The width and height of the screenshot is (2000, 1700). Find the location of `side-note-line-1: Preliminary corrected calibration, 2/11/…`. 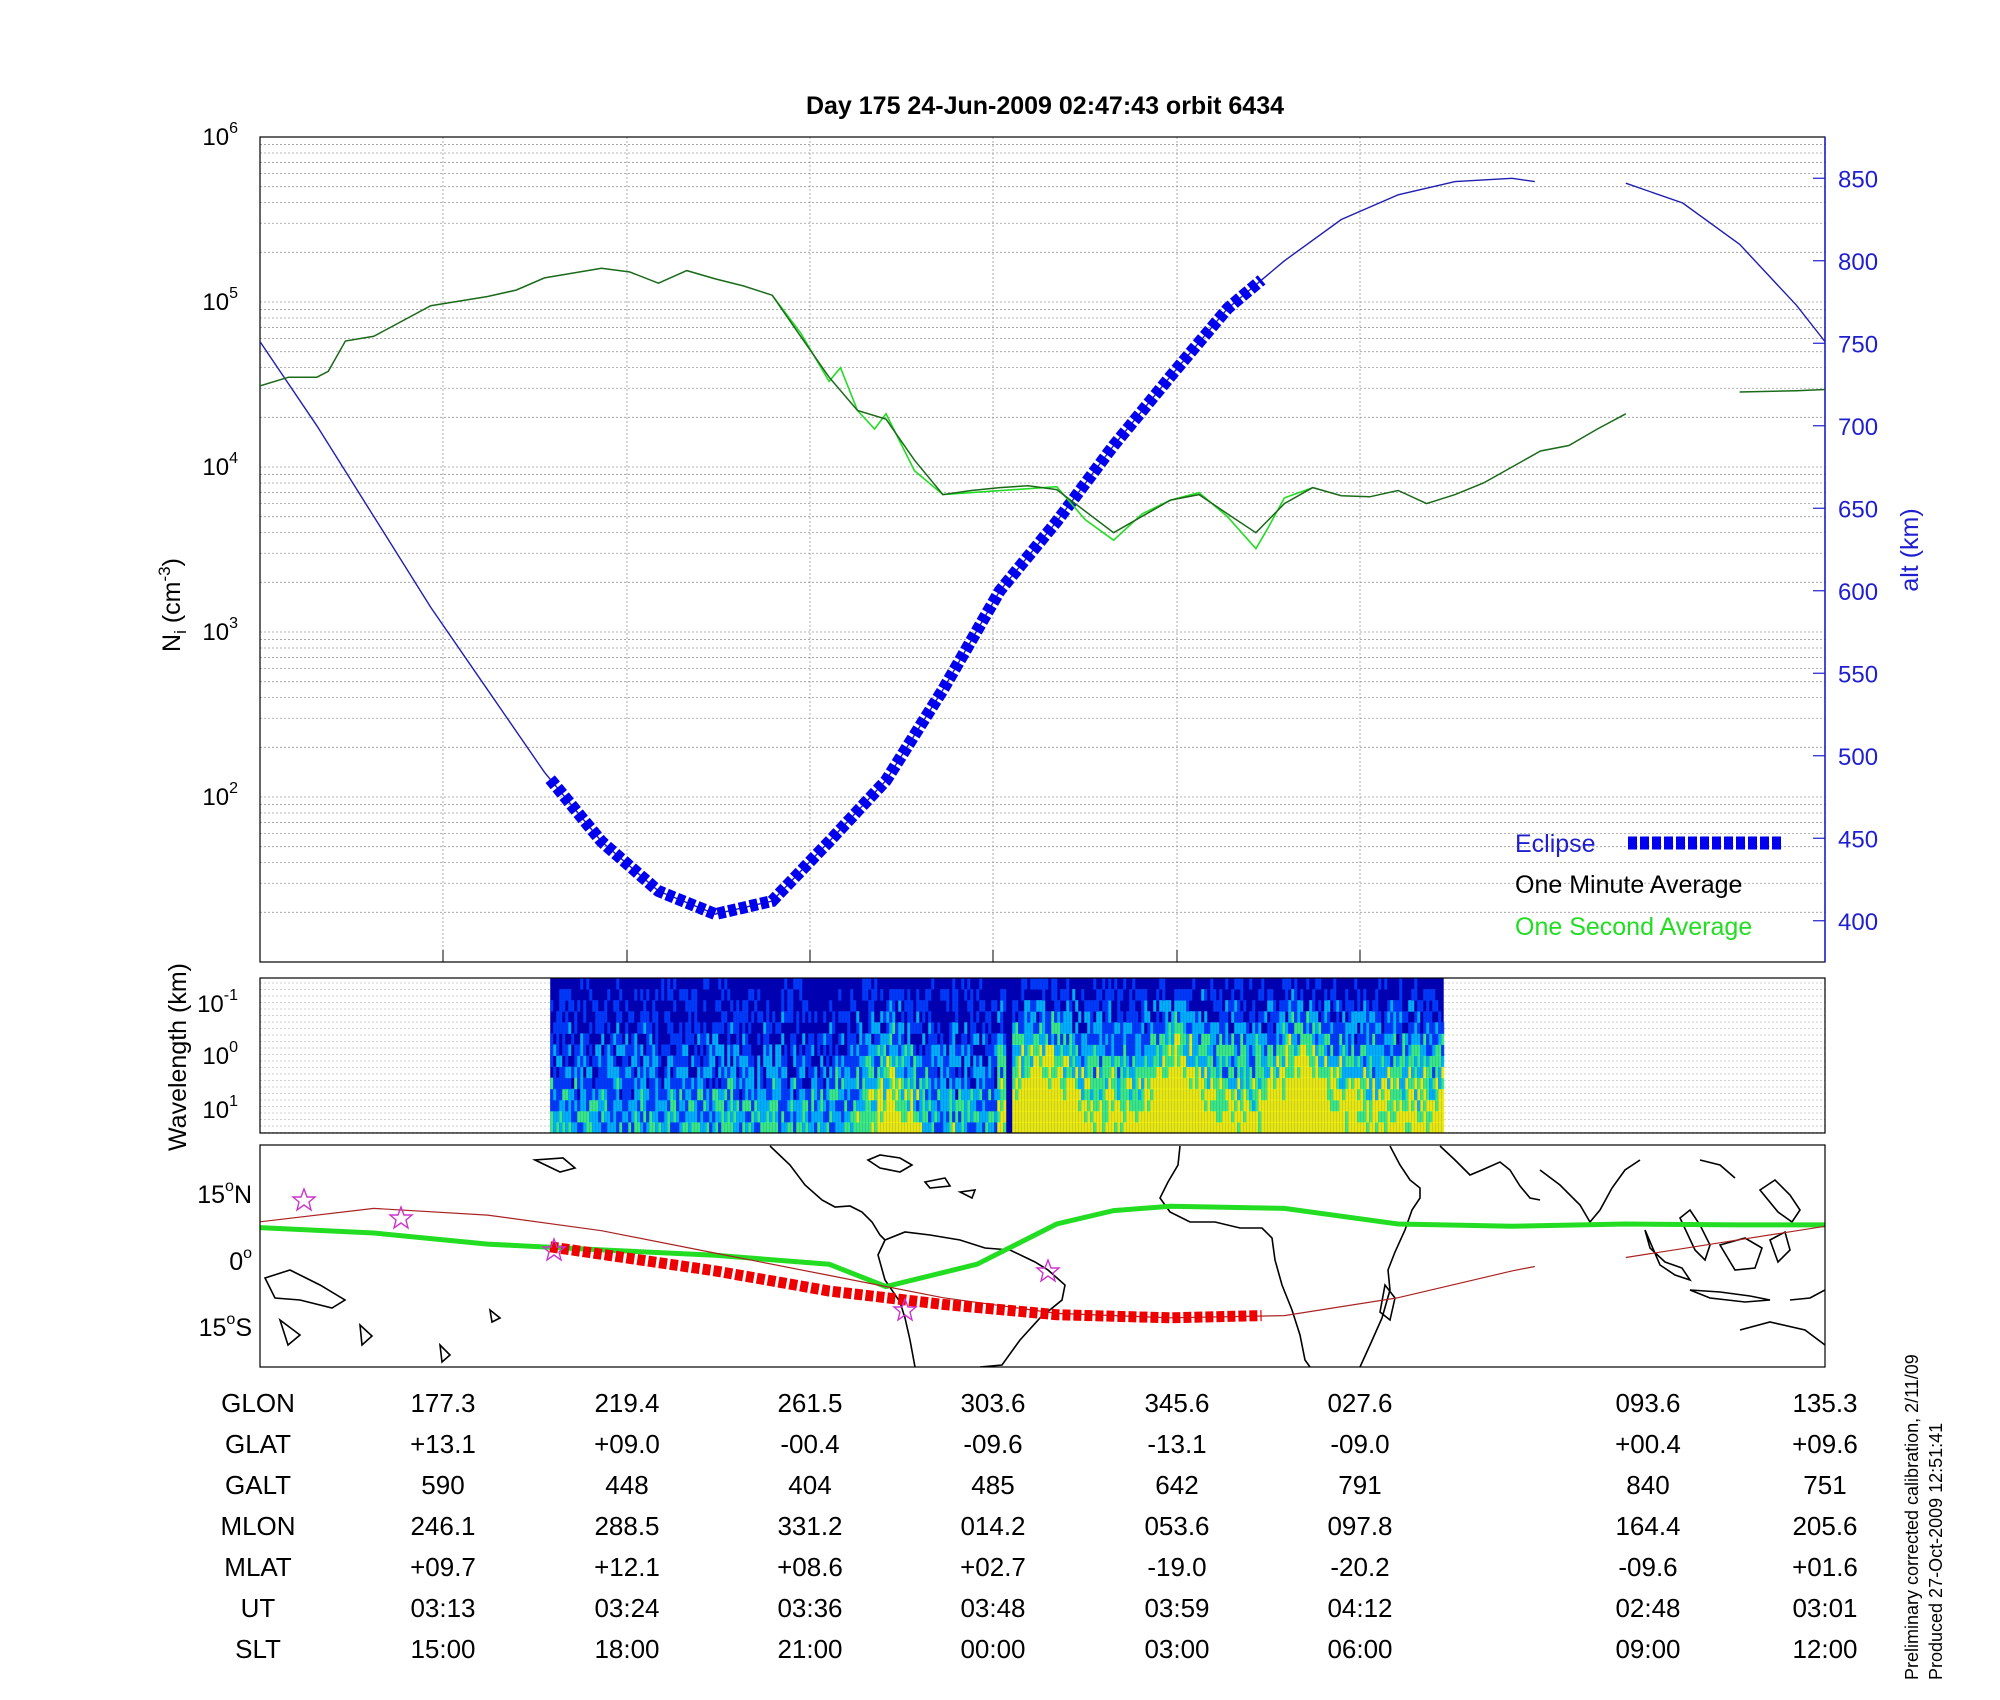

side-note-line-1: Preliminary corrected calibration, 2/11/… is located at coordinates (1912, 1517).